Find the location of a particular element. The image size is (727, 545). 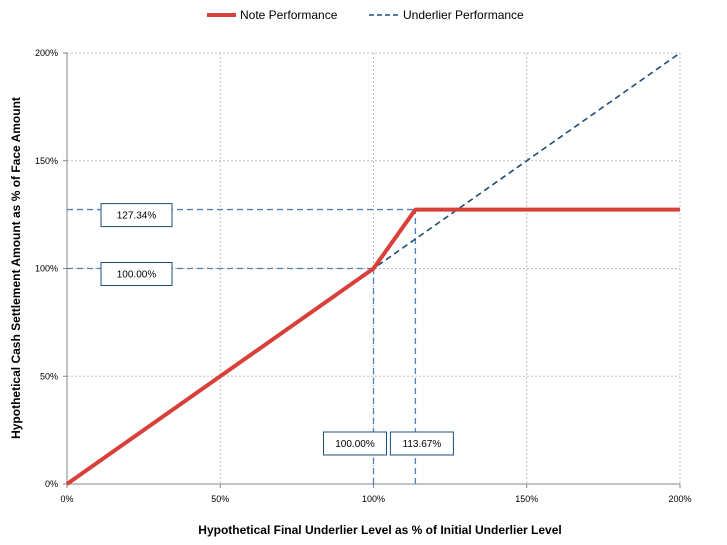

legend-label-underlier: Underlier Performance is located at coordinates (463, 15).